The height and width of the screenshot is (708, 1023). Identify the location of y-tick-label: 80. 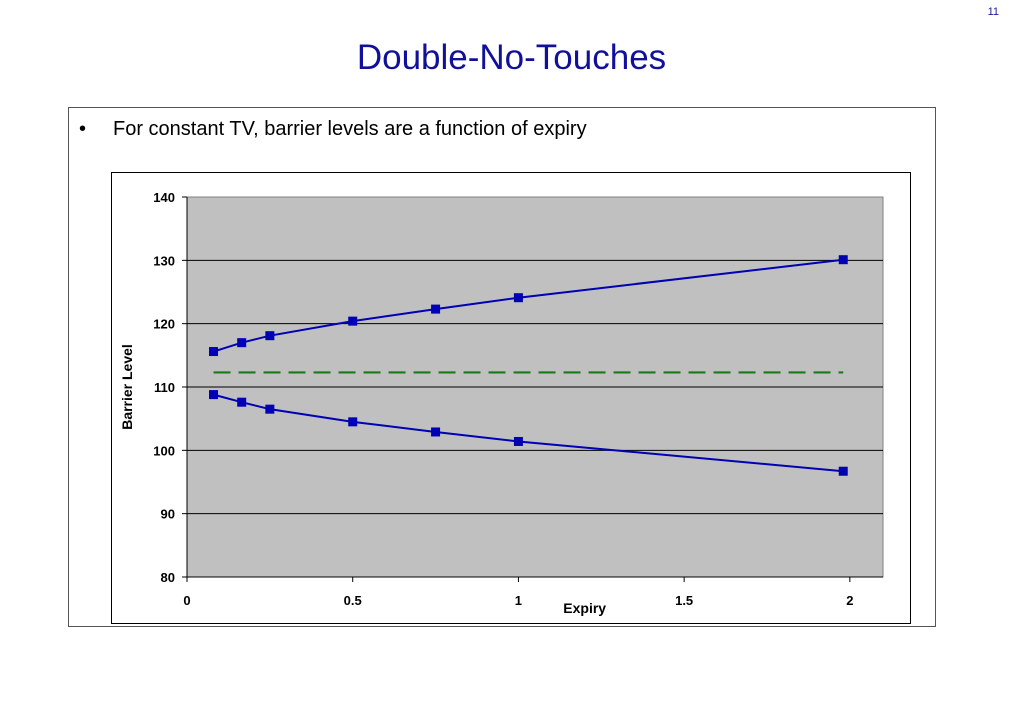
(168, 577).